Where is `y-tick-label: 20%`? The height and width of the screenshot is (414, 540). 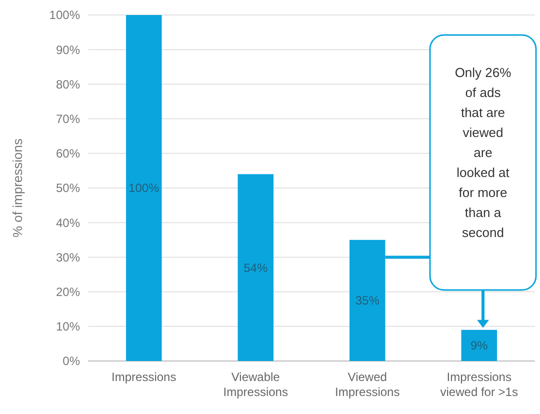
y-tick-label: 20% is located at coordinates (68, 292).